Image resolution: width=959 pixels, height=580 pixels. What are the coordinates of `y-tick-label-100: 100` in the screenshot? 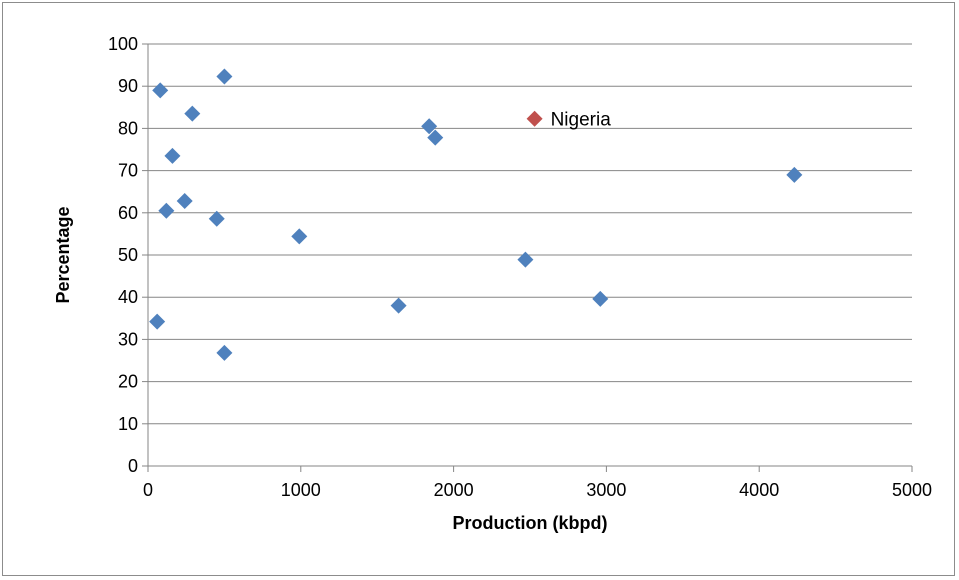 It's located at (123, 44).